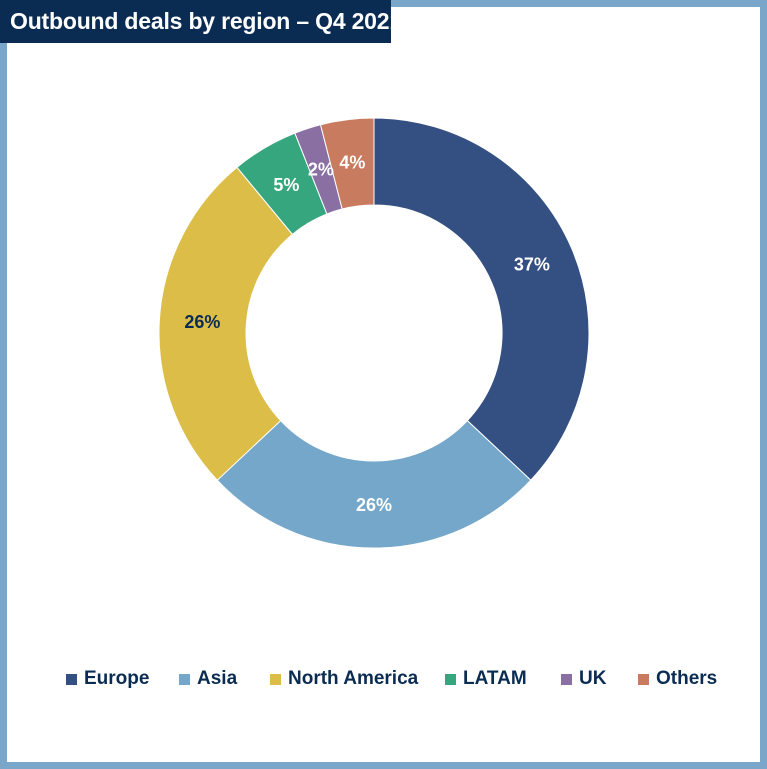  Describe the element at coordinates (374, 505) in the screenshot. I see `slice-label-asia: 26%` at that location.